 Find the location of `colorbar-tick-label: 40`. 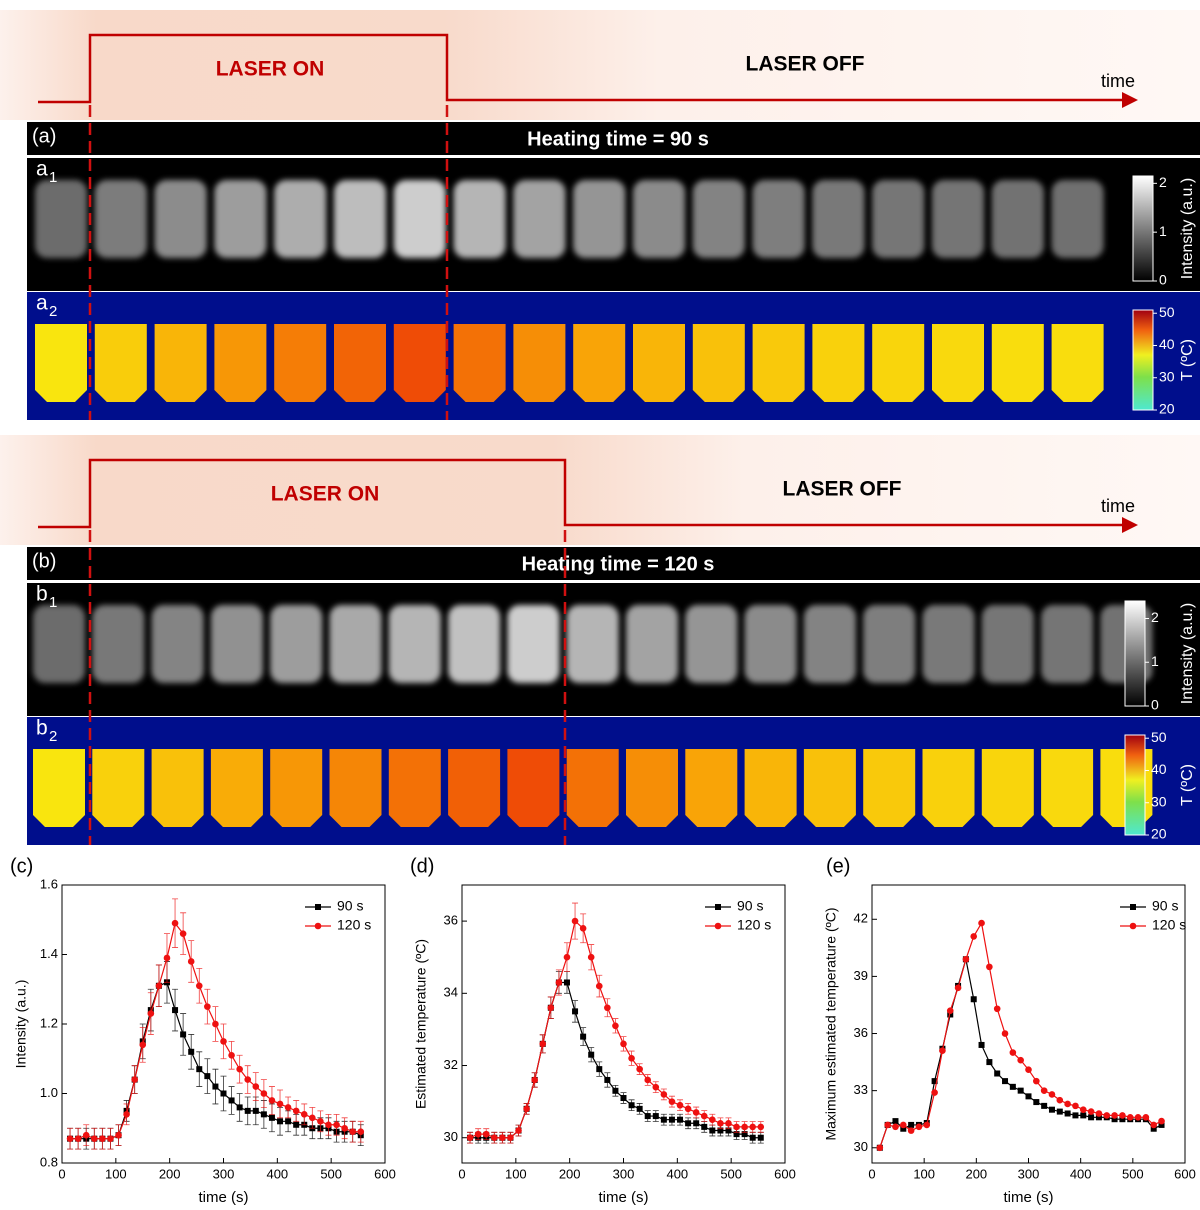

colorbar-tick-label: 40 is located at coordinates (1167, 344).